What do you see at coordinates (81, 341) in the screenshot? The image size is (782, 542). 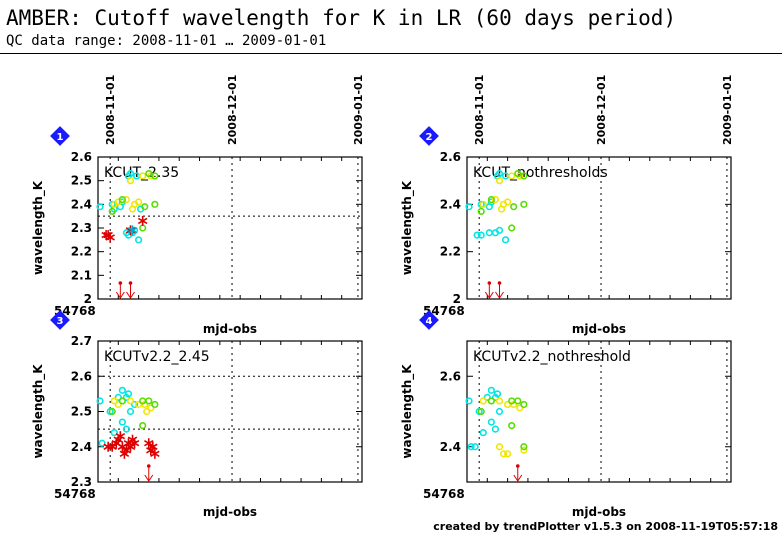 I see `y-tick-label: 2.7` at bounding box center [81, 341].